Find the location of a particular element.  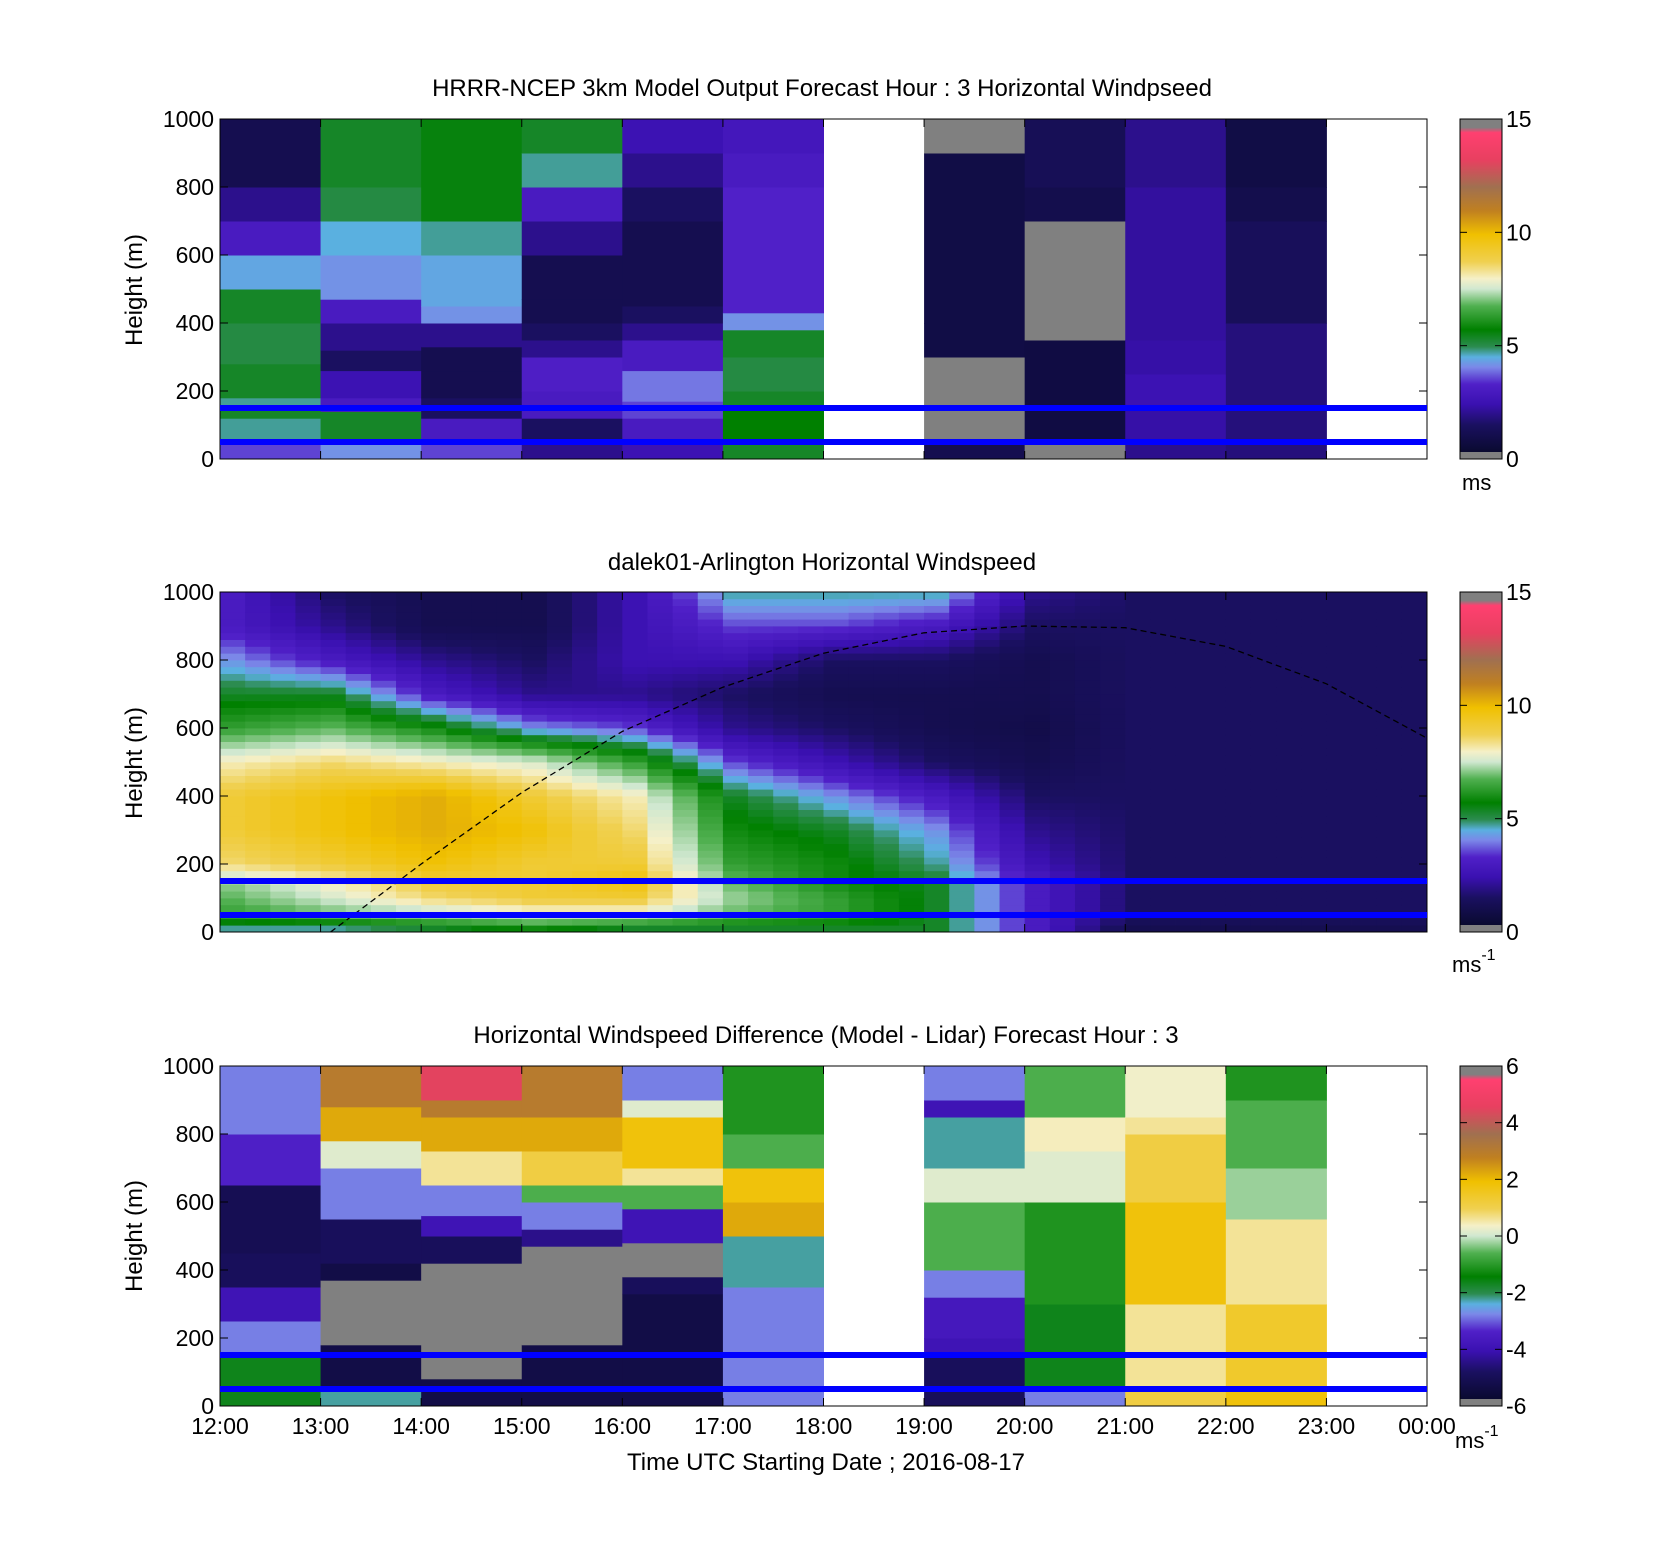

x-tick-label: 16:00 is located at coordinates (623, 1426).